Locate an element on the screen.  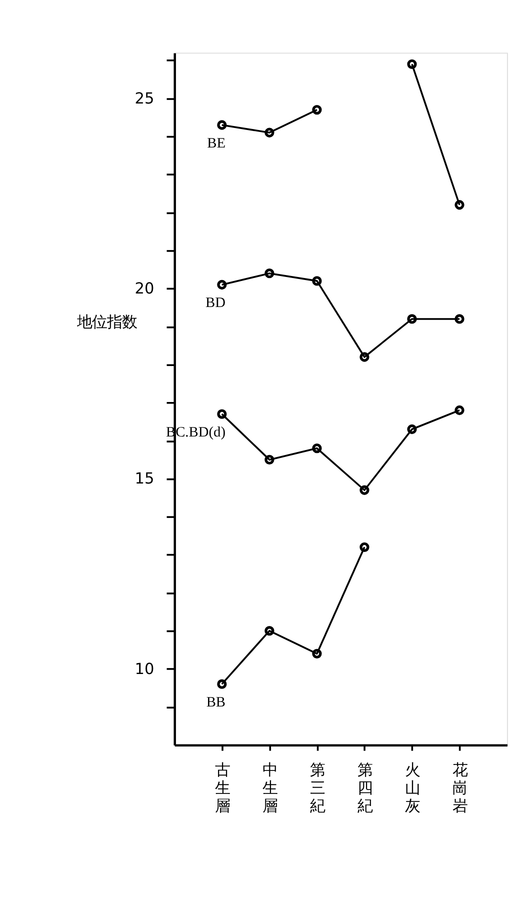
x-tick-label: 古生層 is located at coordinates (222, 788).